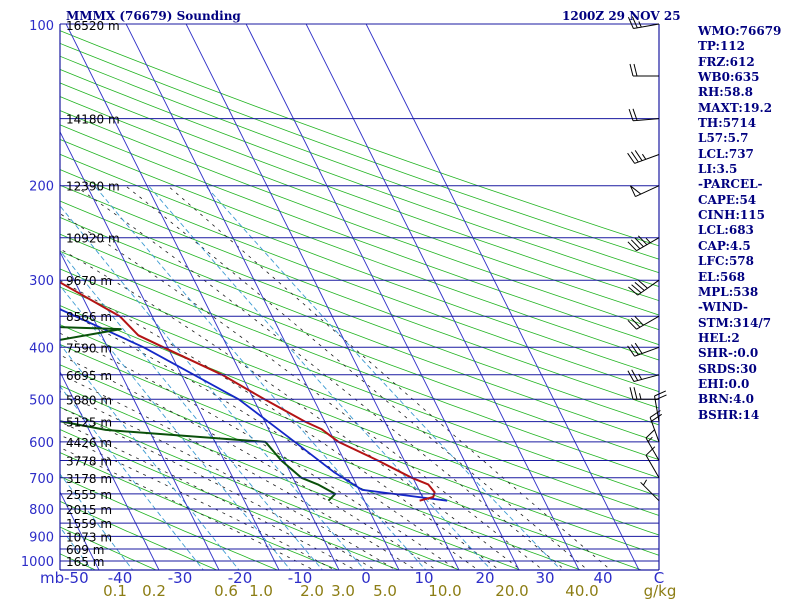 The image size is (800, 600). Describe the element at coordinates (727, 368) in the screenshot. I see `index-item: SRDS:30` at that location.